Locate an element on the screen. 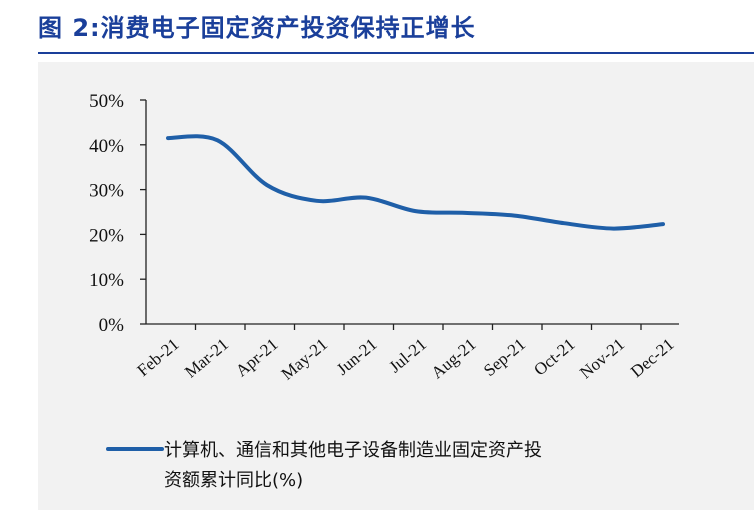  legend: 计算机、通信和其他电子设备制造业固定资产投资额累计同比(%) is located at coordinates (324, 465).